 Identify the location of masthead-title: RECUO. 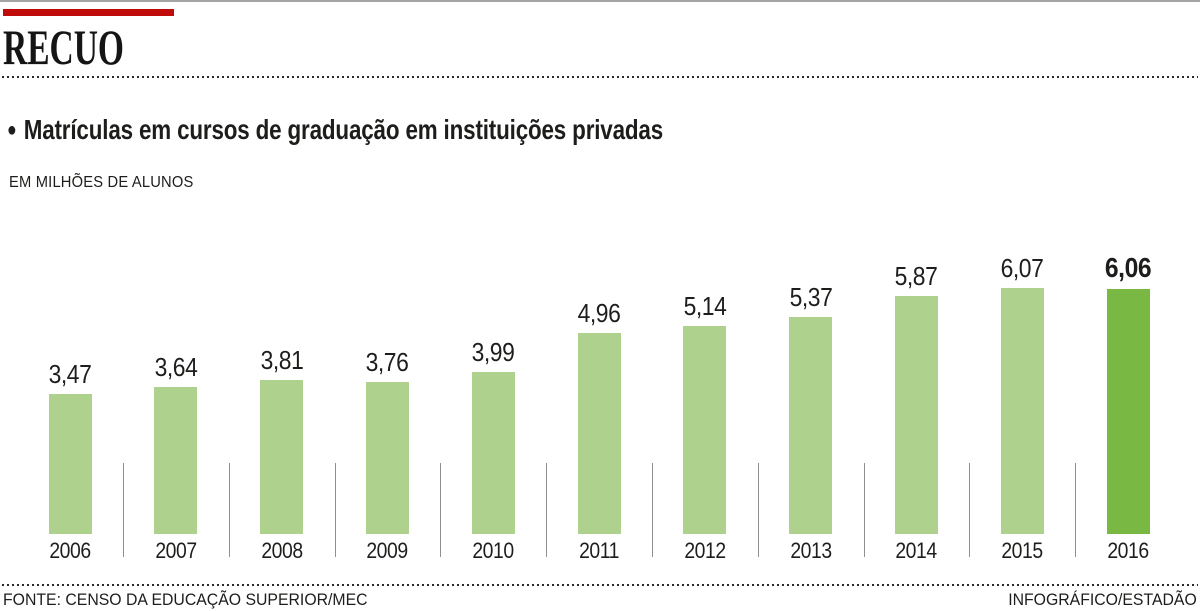
(63, 47).